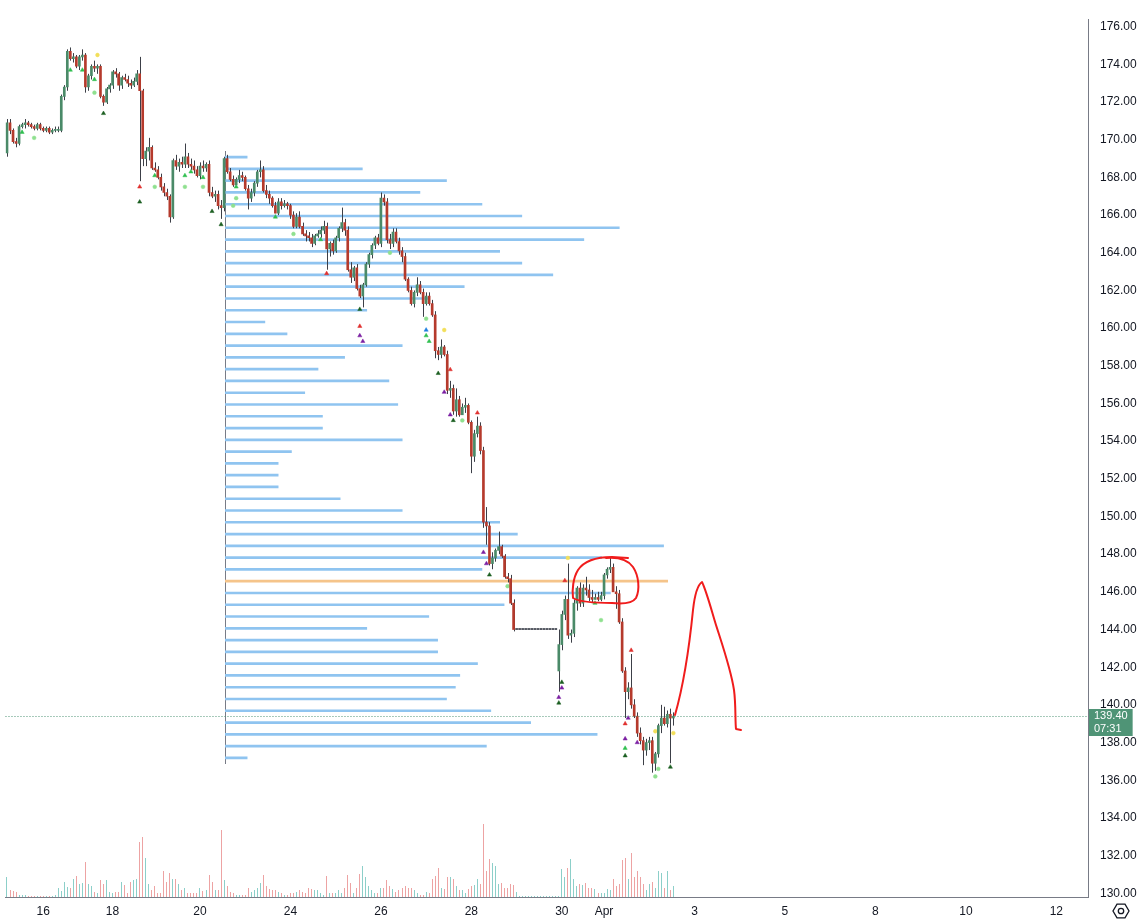 This screenshot has height=923, width=1147. I want to click on y-tick-label: 164.00, so click(1119, 252).